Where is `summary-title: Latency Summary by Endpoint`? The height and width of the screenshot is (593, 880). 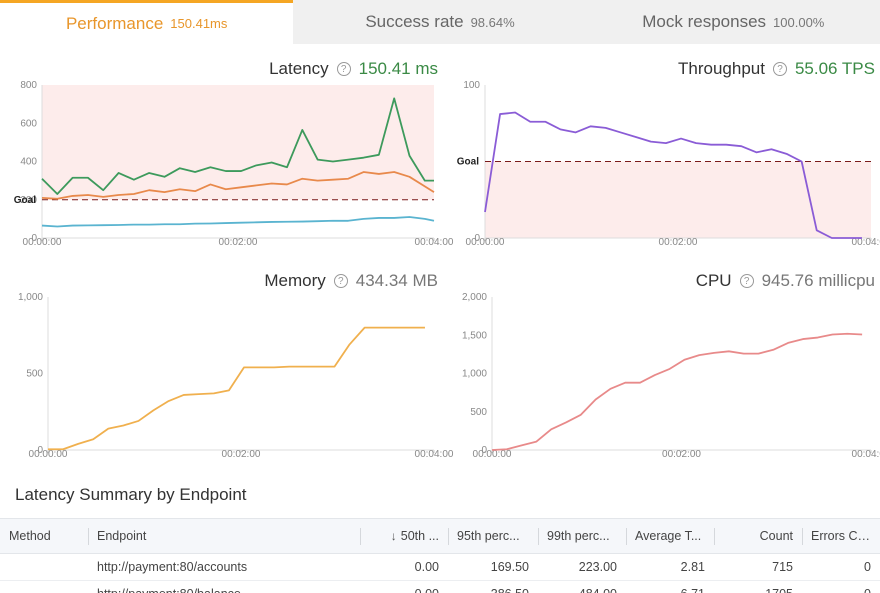
summary-title: Latency Summary by Endpoint is located at coordinates (131, 494).